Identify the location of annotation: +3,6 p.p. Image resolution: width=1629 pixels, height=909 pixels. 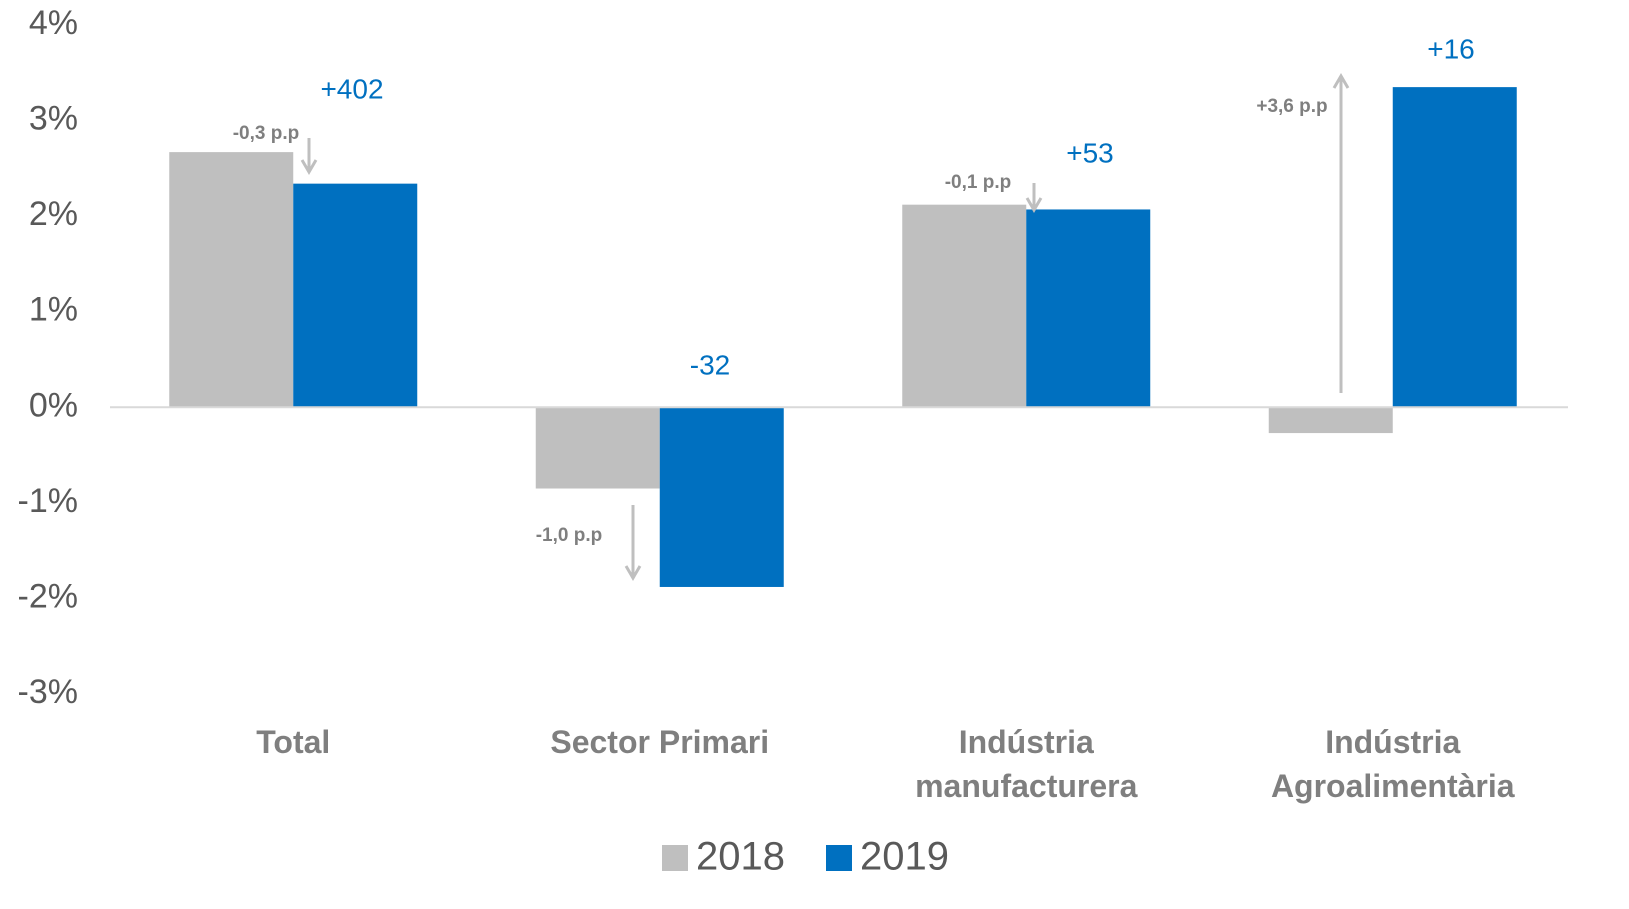
(1291, 106).